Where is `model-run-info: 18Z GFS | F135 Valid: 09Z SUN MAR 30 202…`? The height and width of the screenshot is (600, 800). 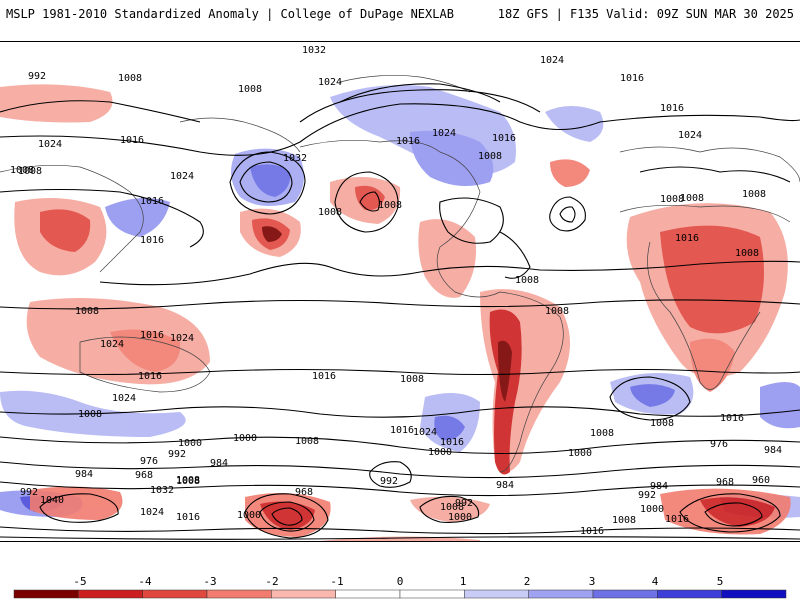
model-run-info: 18Z GFS | F135 Valid: 09Z SUN MAR 30 202… is located at coordinates (645, 14).